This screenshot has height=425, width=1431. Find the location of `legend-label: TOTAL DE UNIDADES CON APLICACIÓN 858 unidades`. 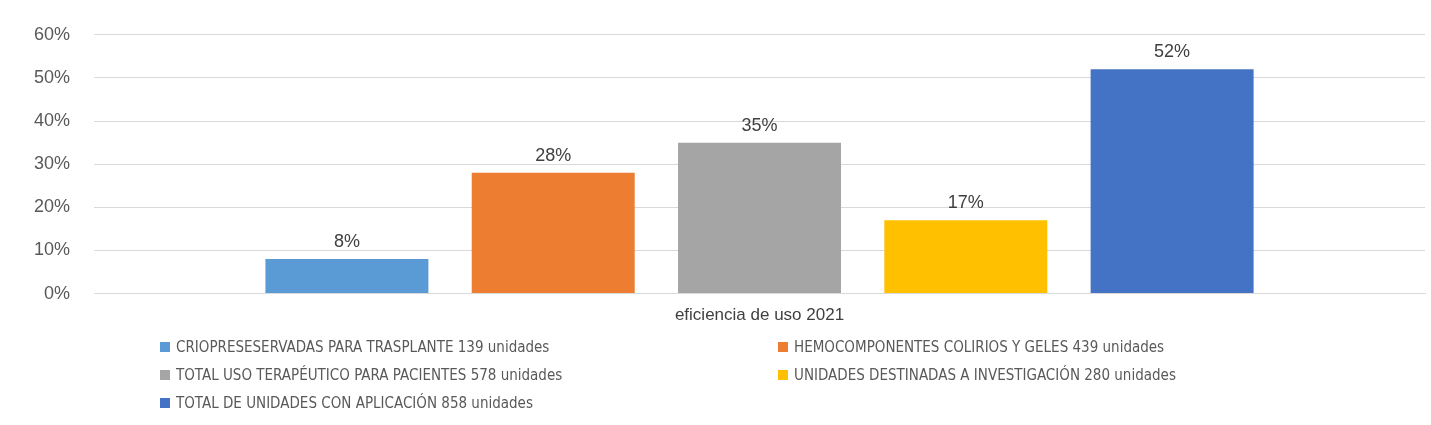

legend-label: TOTAL DE UNIDADES CON APLICACIÓN 858 unidades is located at coordinates (354, 403).